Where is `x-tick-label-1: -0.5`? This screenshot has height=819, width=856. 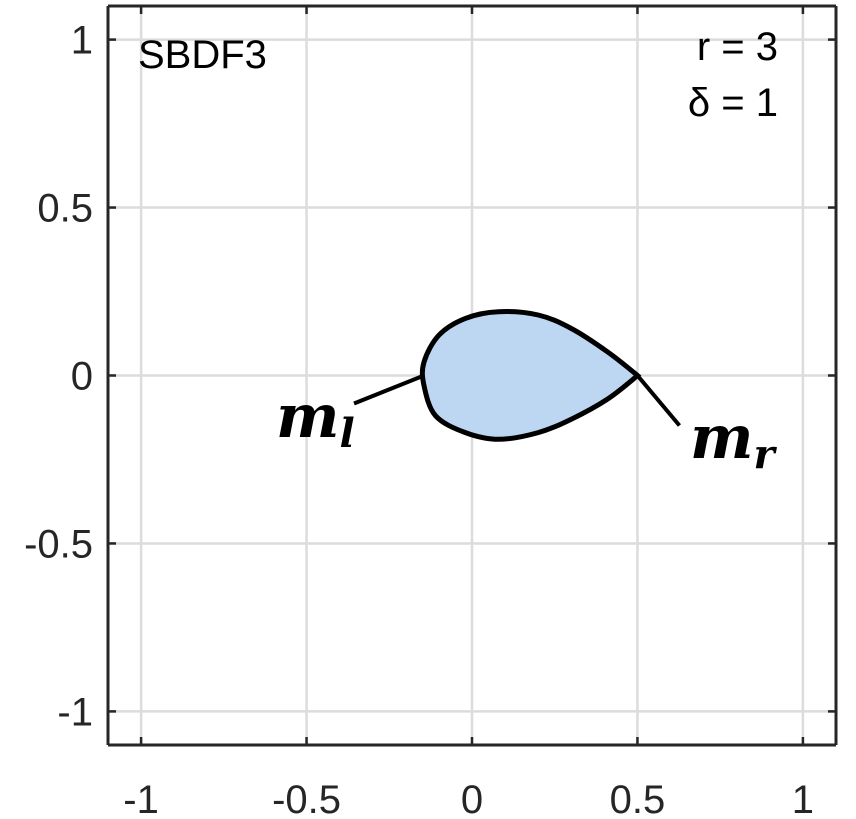 x-tick-label-1: -0.5 is located at coordinates (306, 798).